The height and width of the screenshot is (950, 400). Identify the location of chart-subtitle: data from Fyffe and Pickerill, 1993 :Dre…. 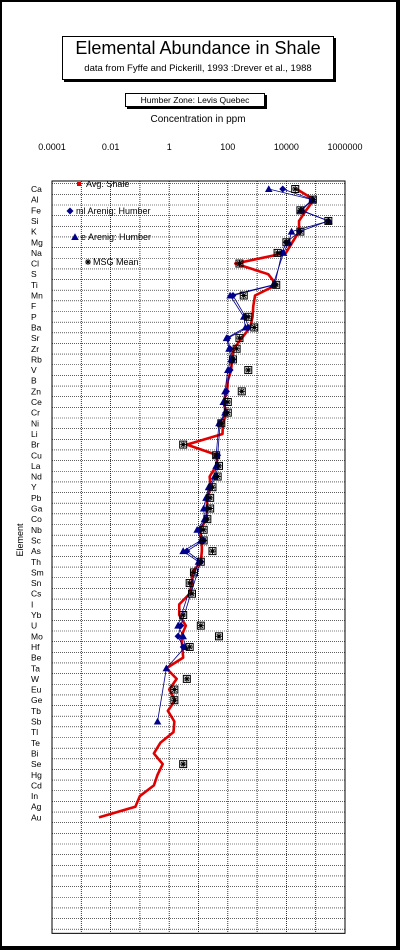
(198, 68).